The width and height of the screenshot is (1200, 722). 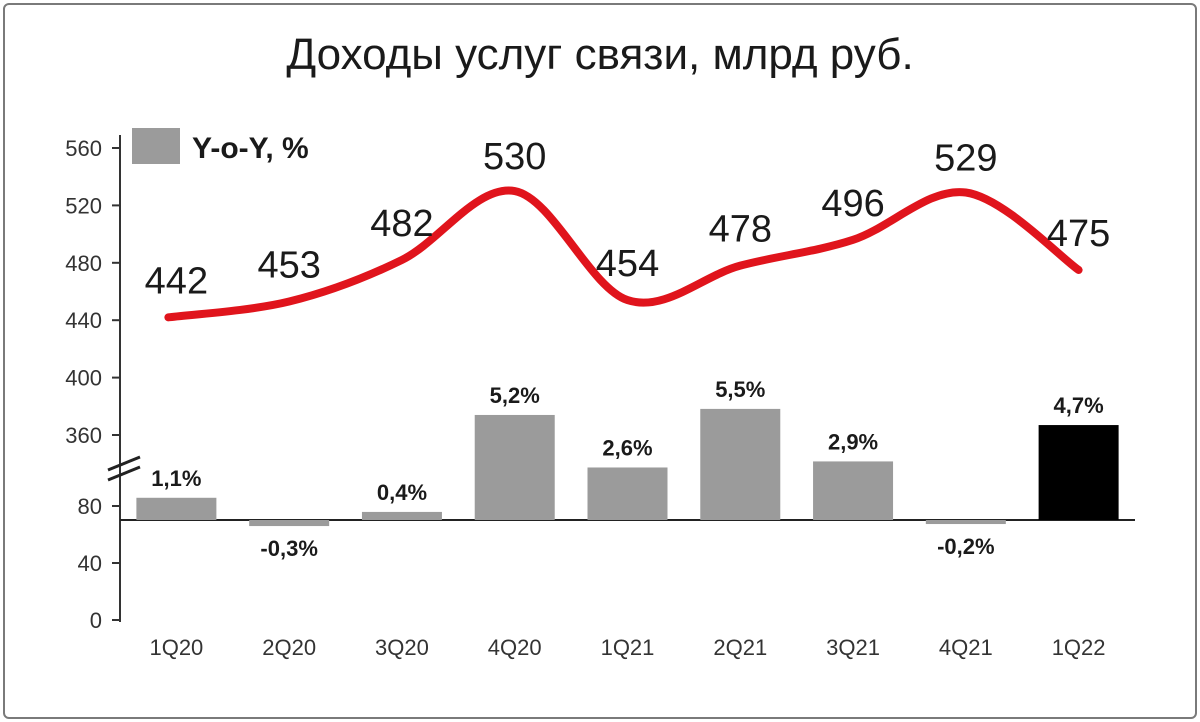 What do you see at coordinates (250, 148) in the screenshot?
I see `legend-label: Y-o-Y, %` at bounding box center [250, 148].